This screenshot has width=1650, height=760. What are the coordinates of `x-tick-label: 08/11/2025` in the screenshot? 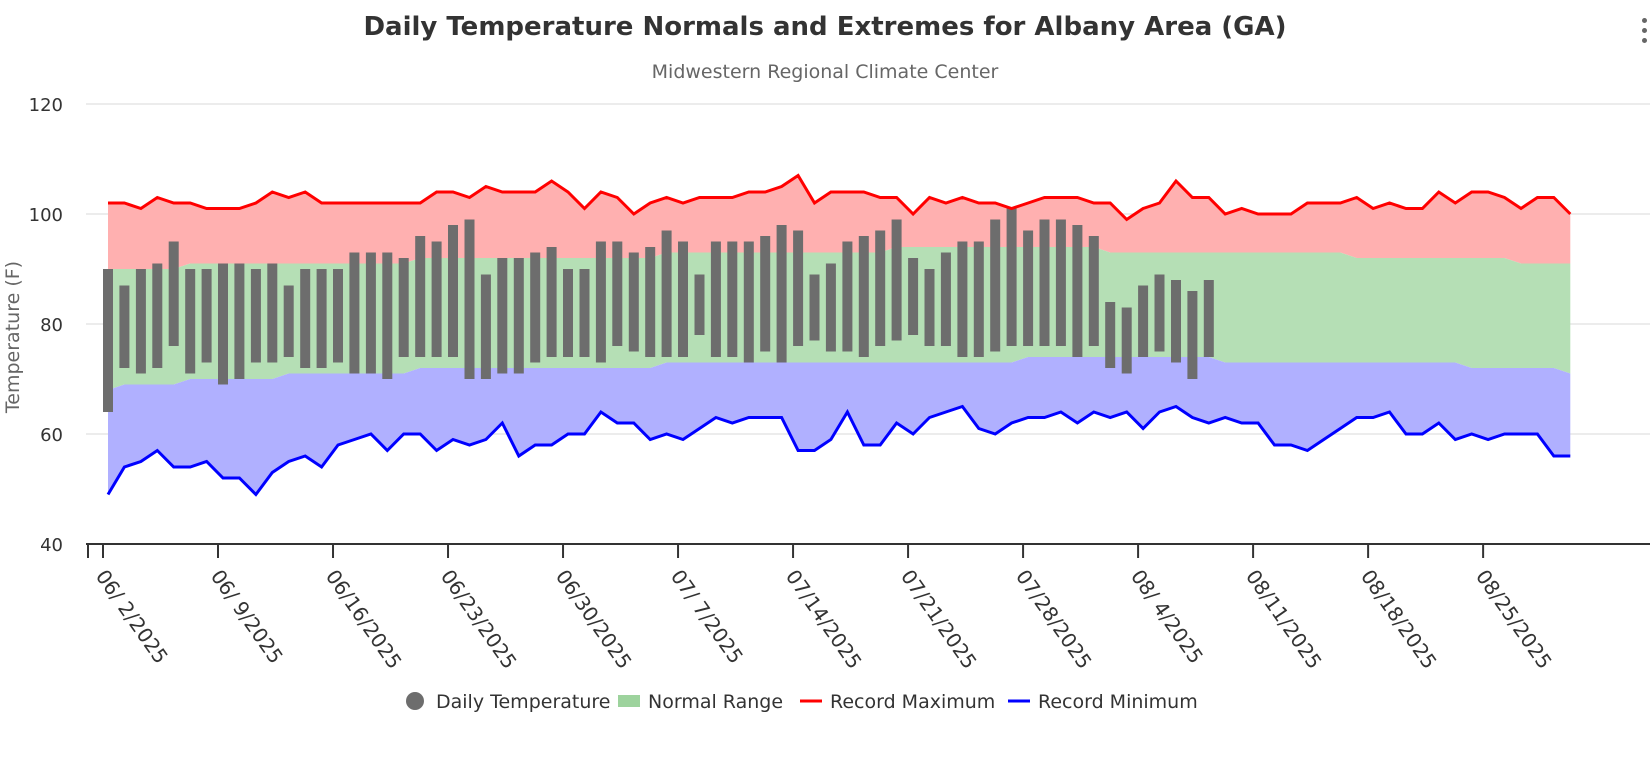 It's located at (1284, 619).